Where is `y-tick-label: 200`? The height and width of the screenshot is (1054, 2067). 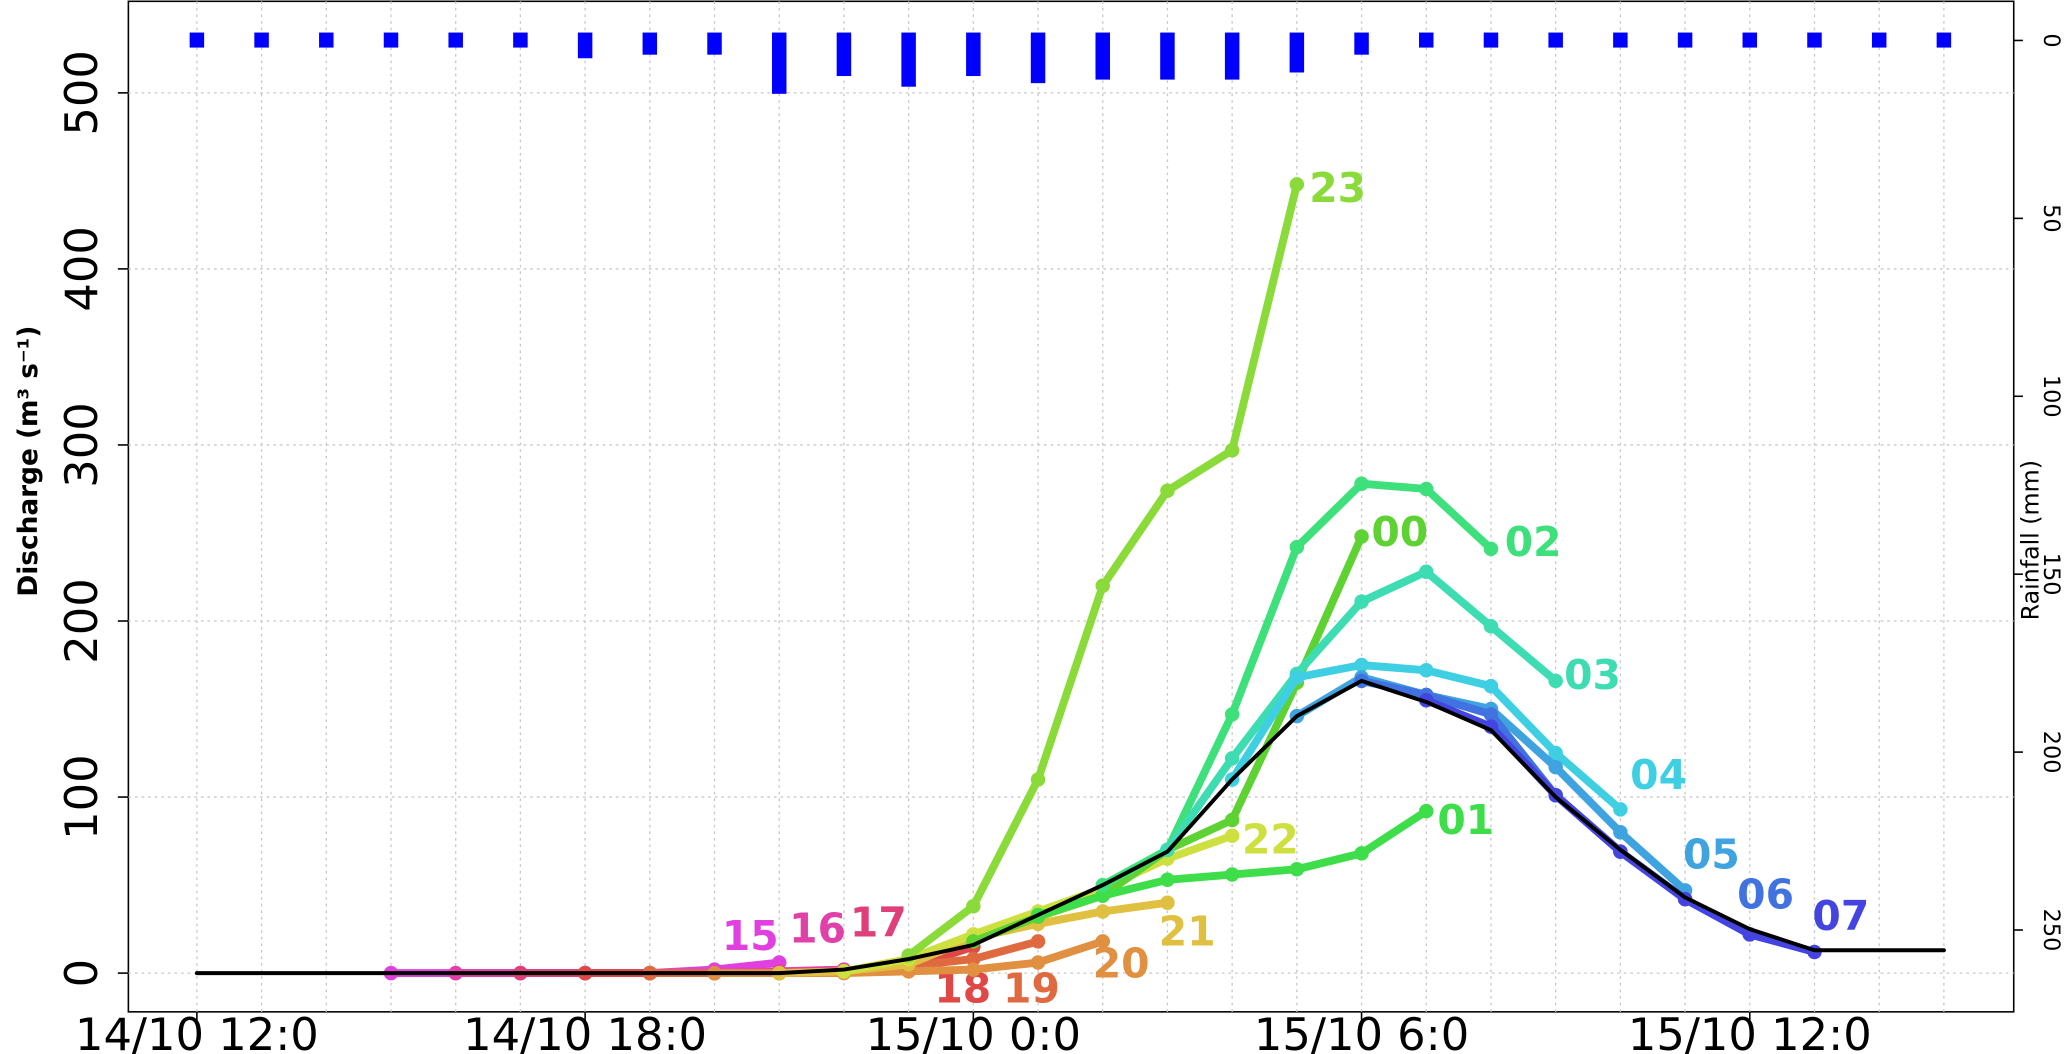
y-tick-label: 200 is located at coordinates (81, 620).